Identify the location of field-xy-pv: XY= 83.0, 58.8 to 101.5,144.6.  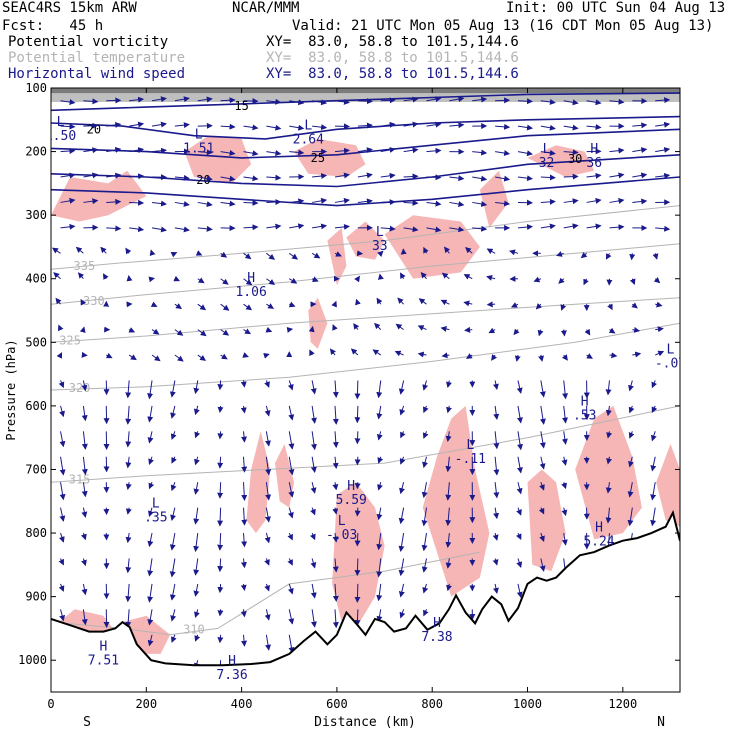
(392, 42).